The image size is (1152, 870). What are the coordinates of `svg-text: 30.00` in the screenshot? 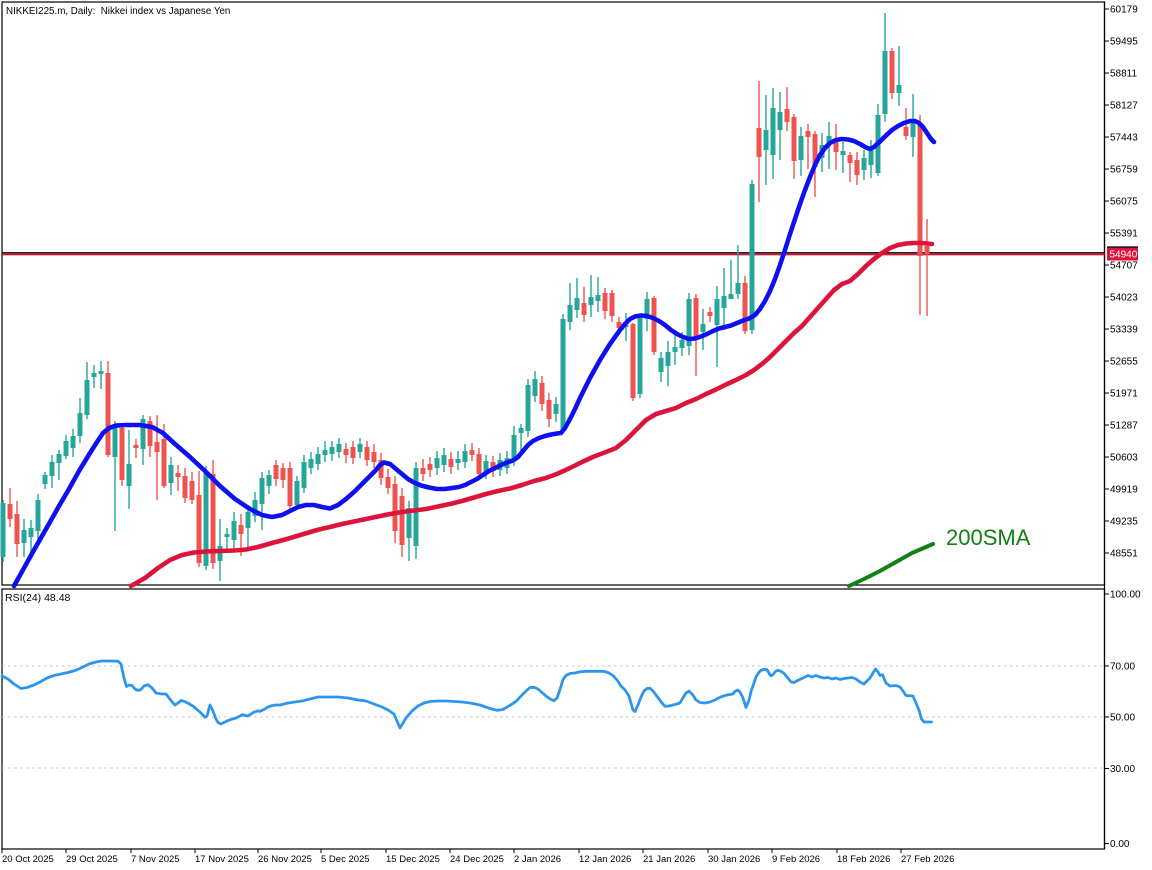 It's located at (1122, 769).